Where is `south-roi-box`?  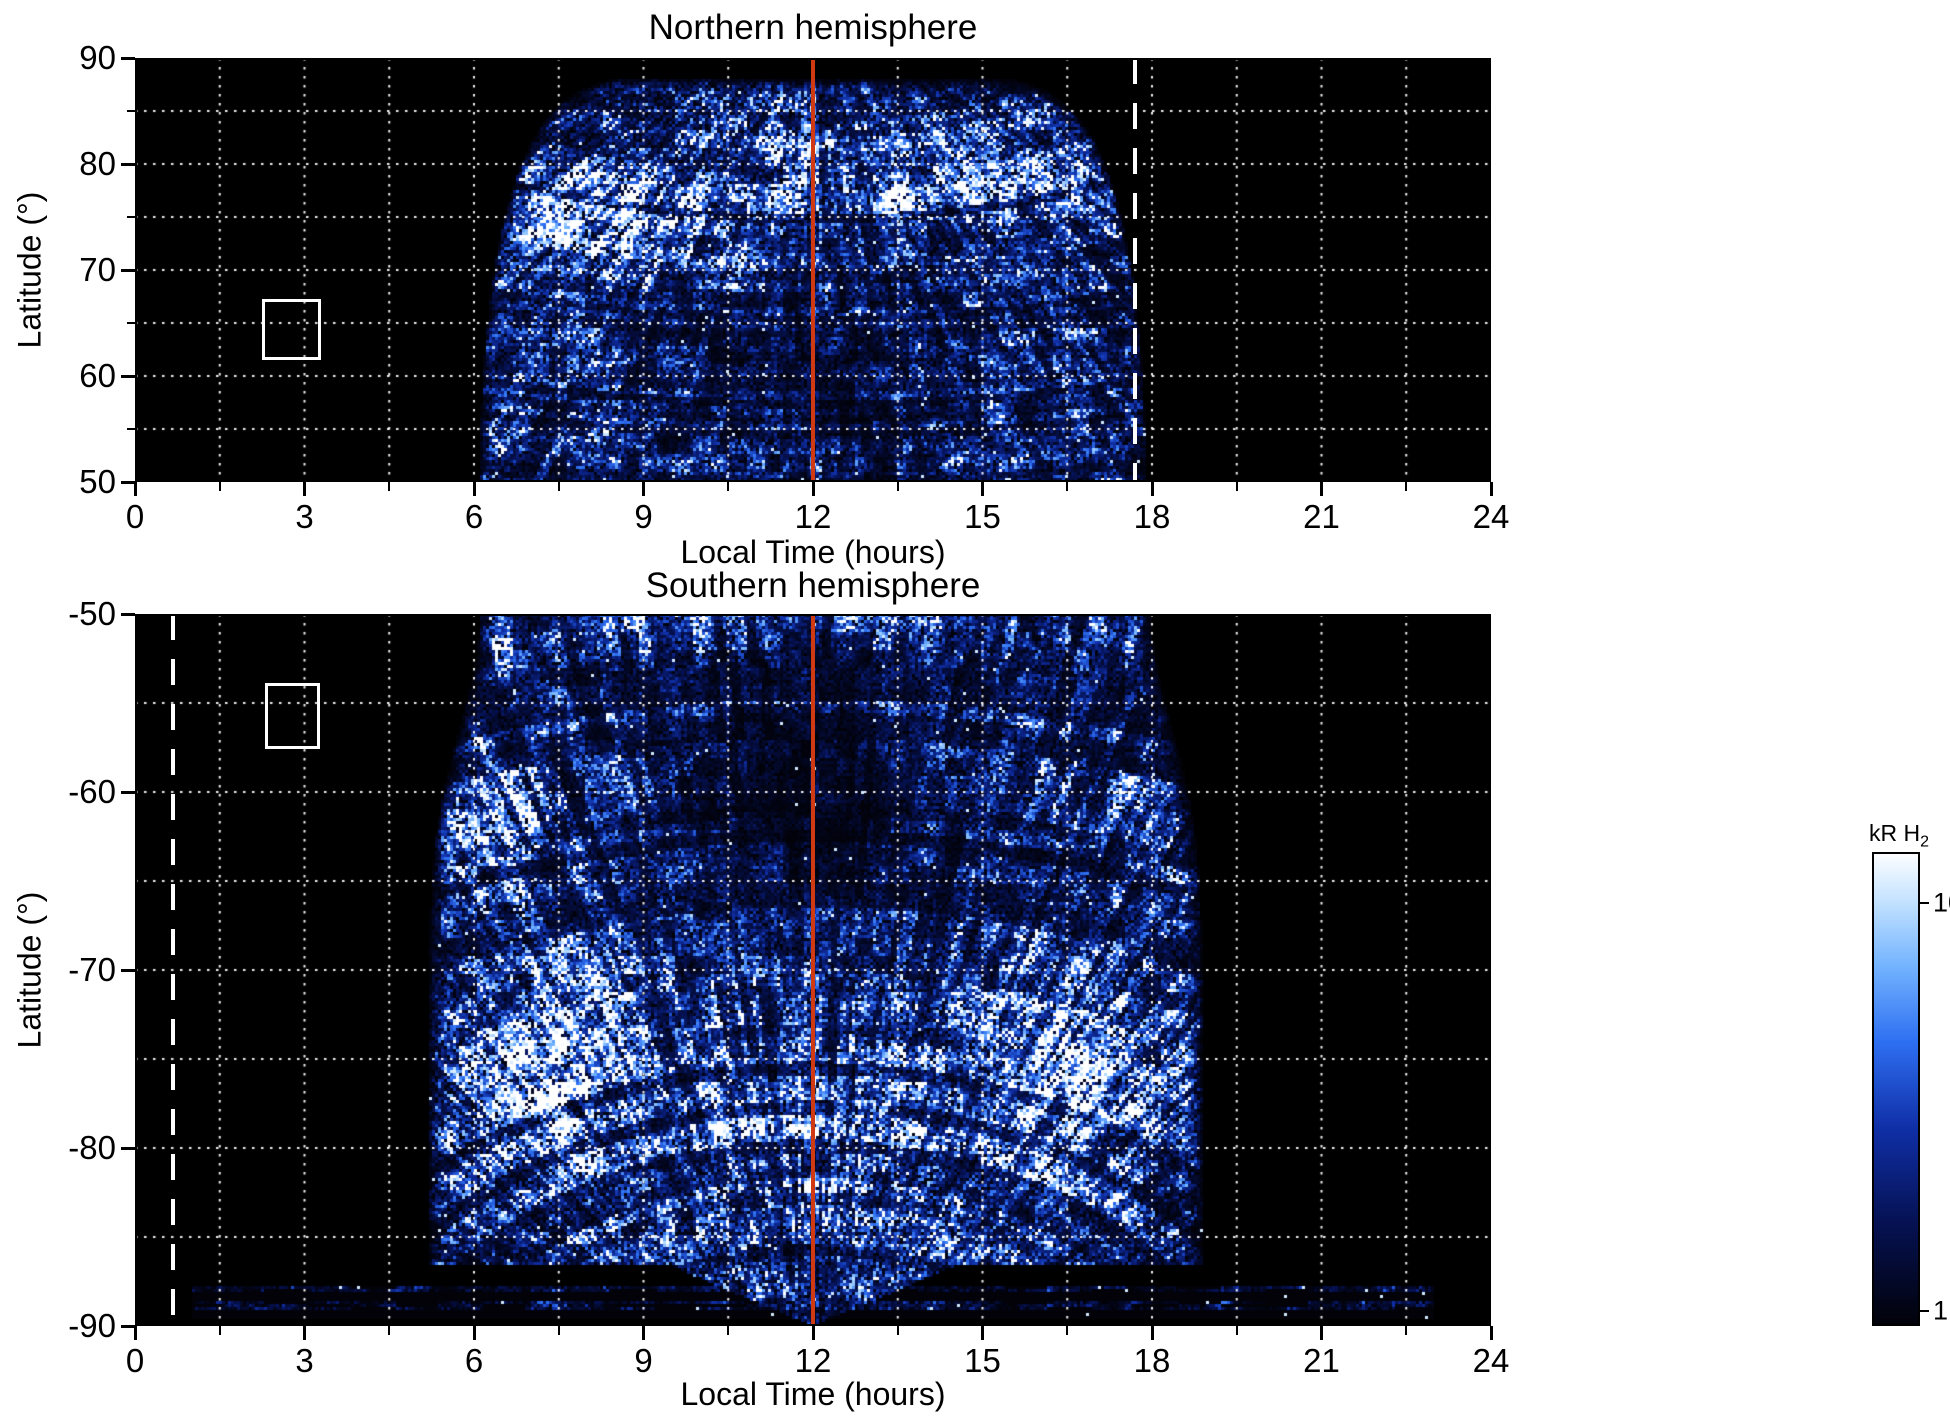 south-roi-box is located at coordinates (292, 716).